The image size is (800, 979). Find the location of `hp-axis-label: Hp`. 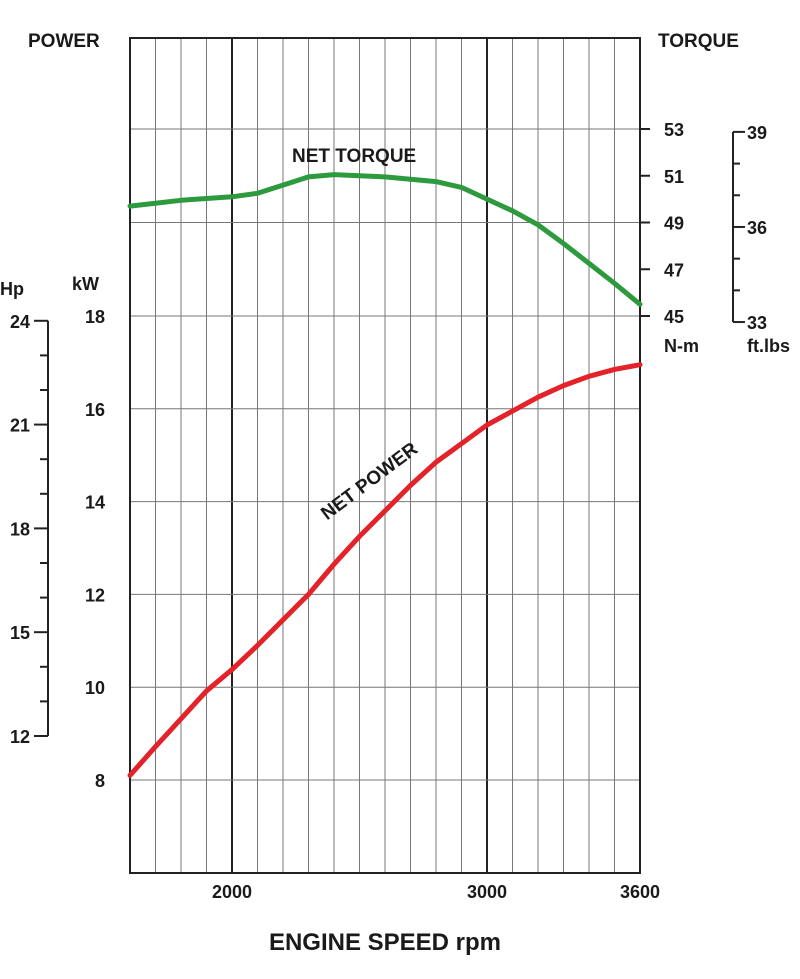

hp-axis-label: Hp is located at coordinates (12, 289).